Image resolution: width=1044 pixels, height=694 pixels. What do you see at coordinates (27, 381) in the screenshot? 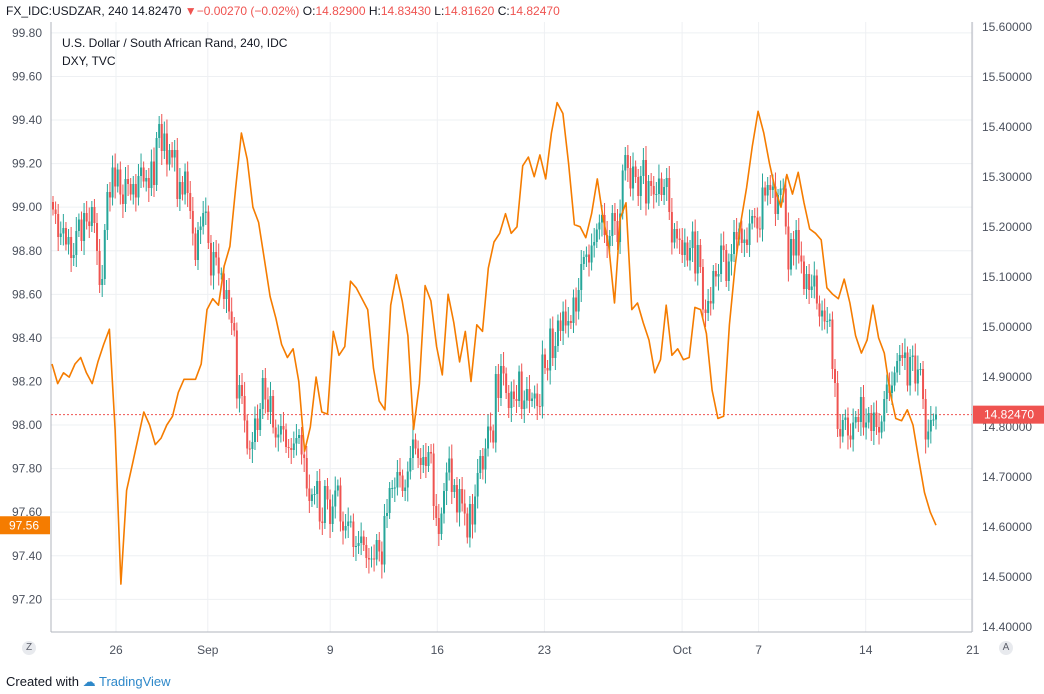
I see `left-tick-label: 98.20` at bounding box center [27, 381].